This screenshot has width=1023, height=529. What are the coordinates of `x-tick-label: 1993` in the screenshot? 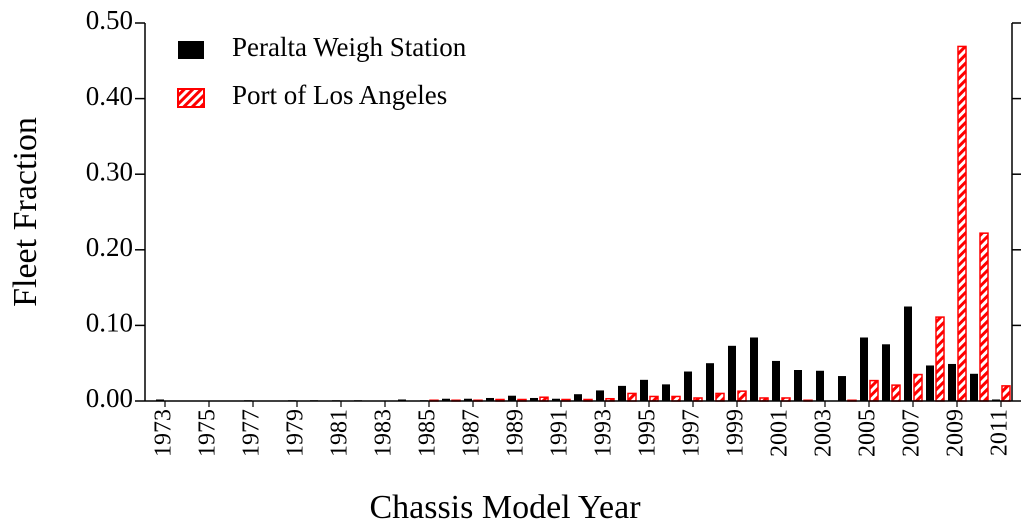 It's located at (604, 433).